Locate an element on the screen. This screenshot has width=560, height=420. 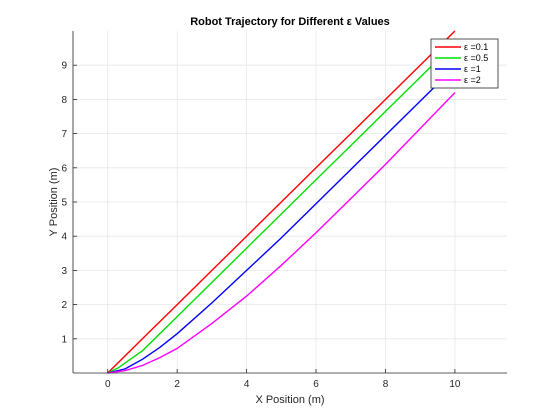
y-tick-label: 1 is located at coordinates (64, 339).